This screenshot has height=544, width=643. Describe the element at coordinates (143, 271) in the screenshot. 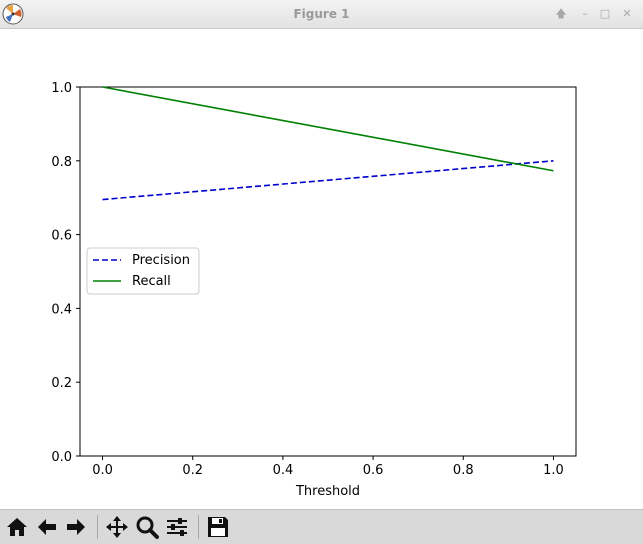

I see `legend: Precision Recall` at that location.